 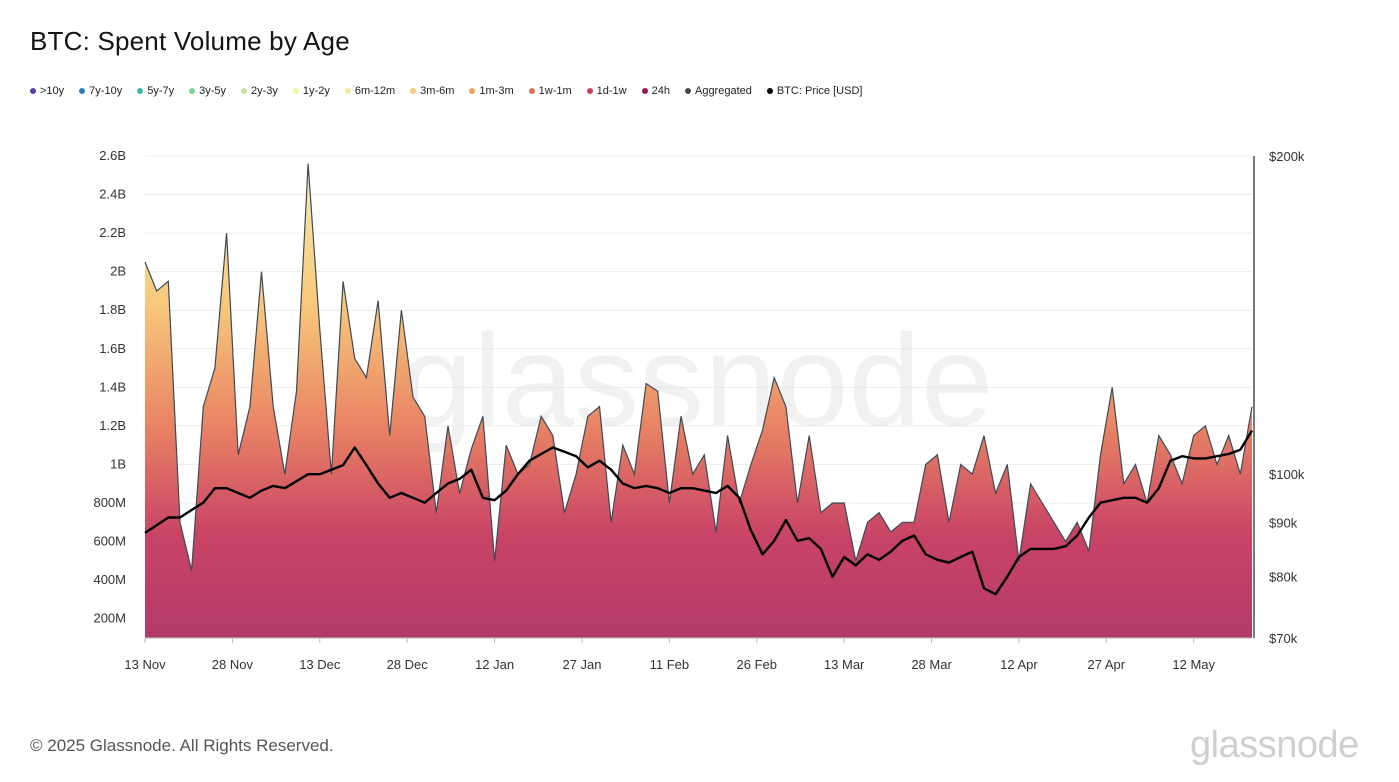 I want to click on legend-item: Aggregated, so click(x=718, y=91).